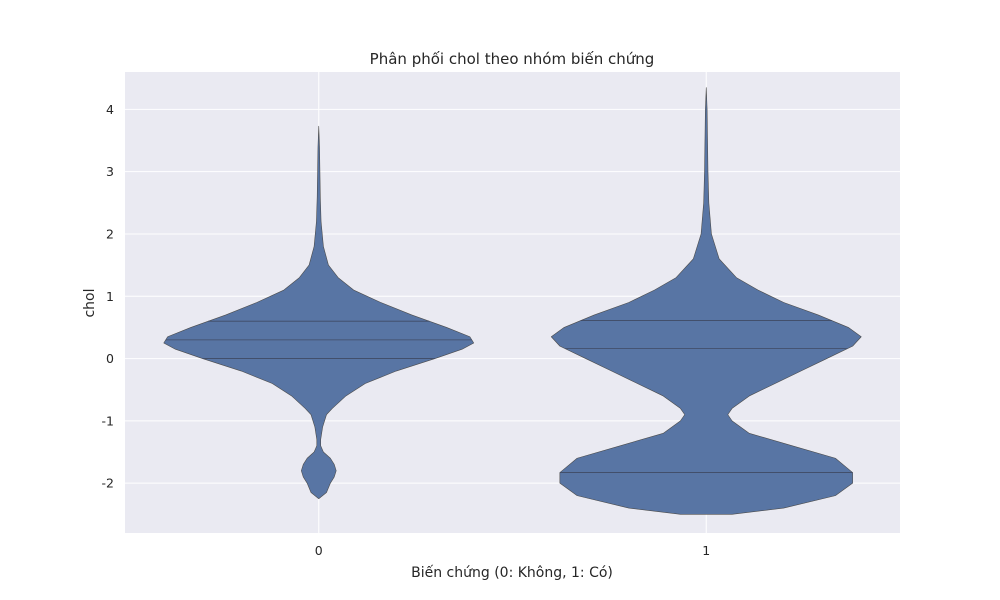 The image size is (1000, 600). Describe the element at coordinates (108, 420) in the screenshot. I see `y-tick-label: -1` at that location.